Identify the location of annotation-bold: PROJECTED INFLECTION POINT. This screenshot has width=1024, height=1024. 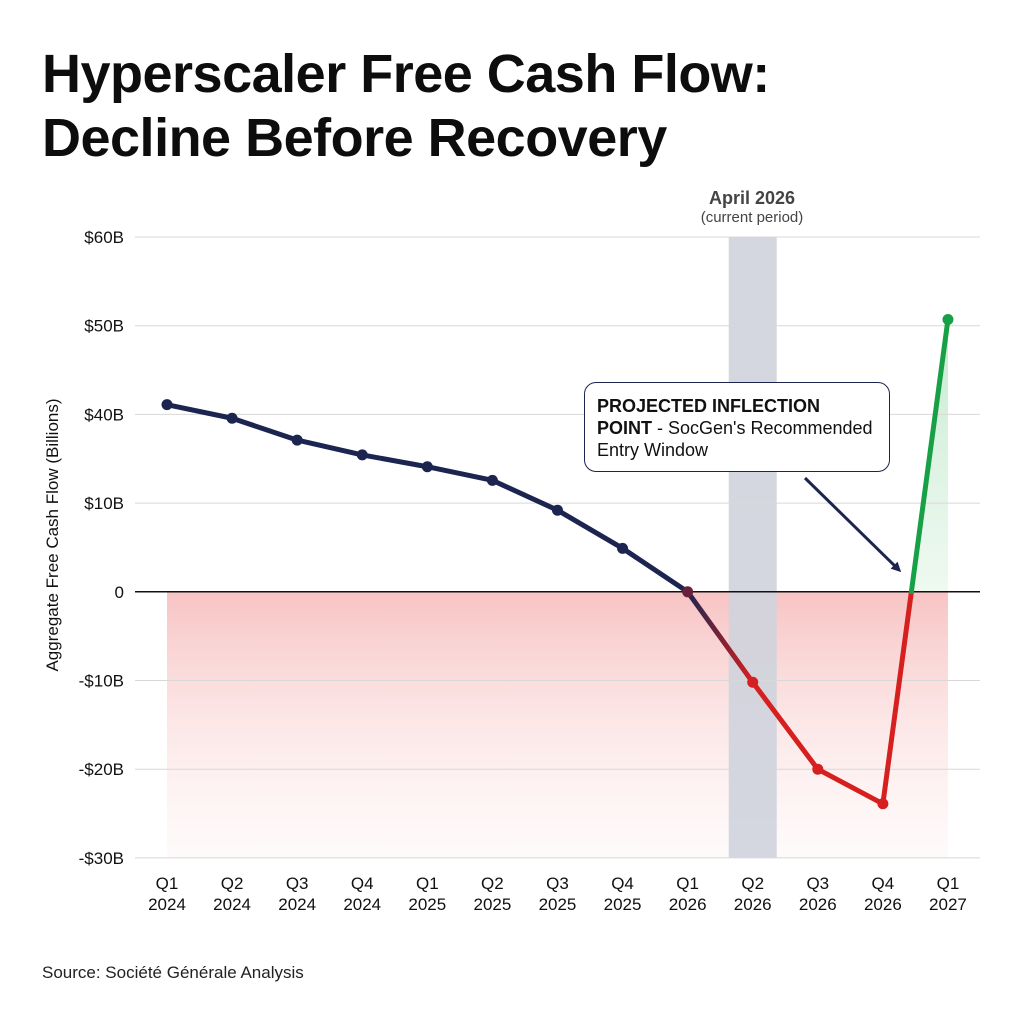
(709, 417).